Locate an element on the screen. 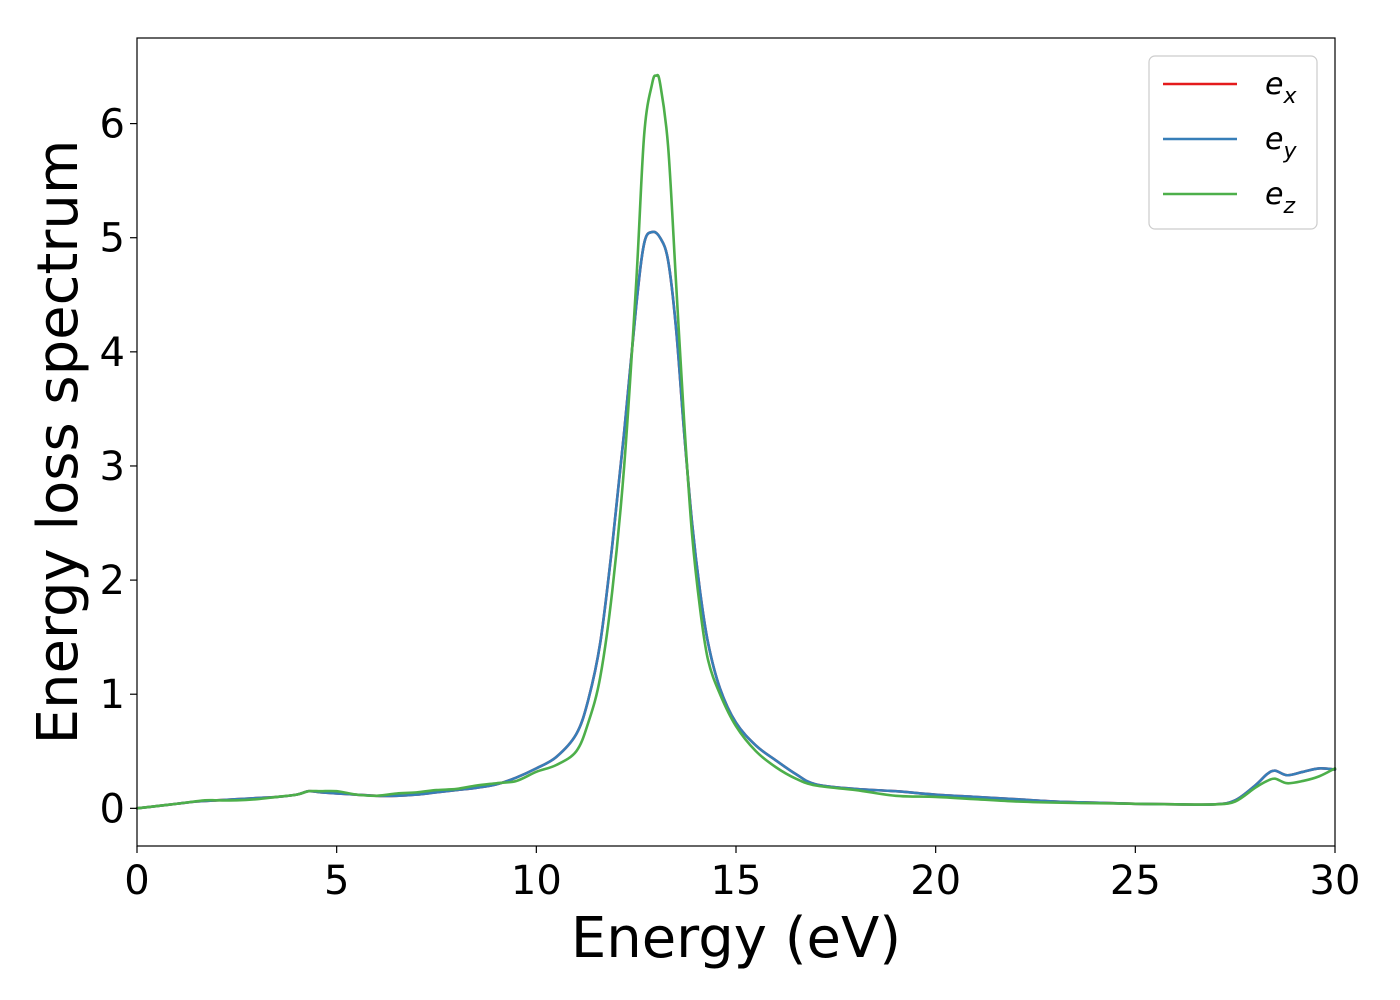 Image resolution: width=1400 pixels, height=1000 pixels. x-tick-label: 30 is located at coordinates (1335, 881).